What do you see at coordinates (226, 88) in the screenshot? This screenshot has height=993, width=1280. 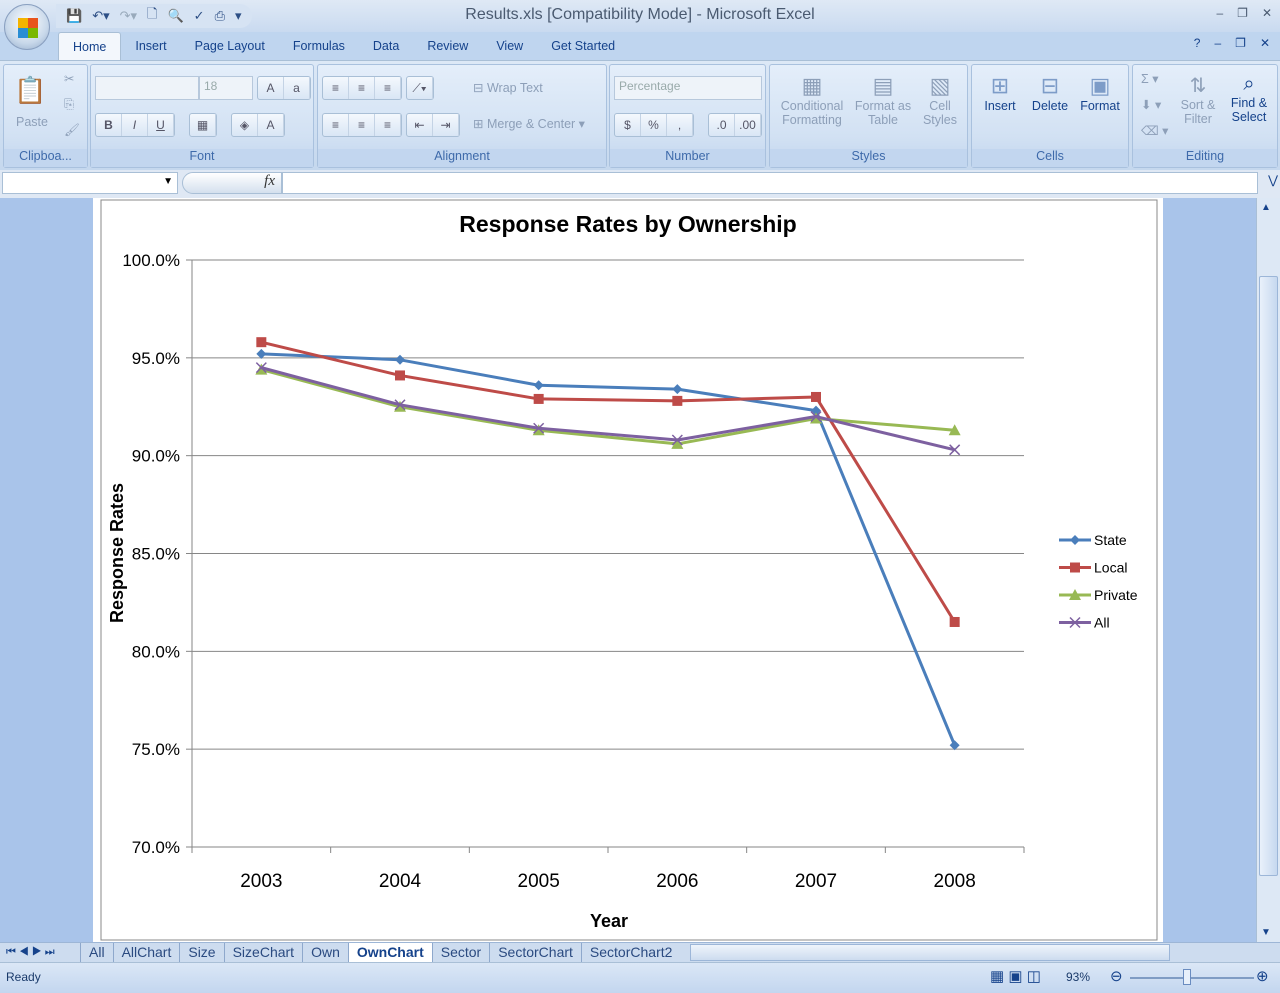 I see `font-size-select: 18` at bounding box center [226, 88].